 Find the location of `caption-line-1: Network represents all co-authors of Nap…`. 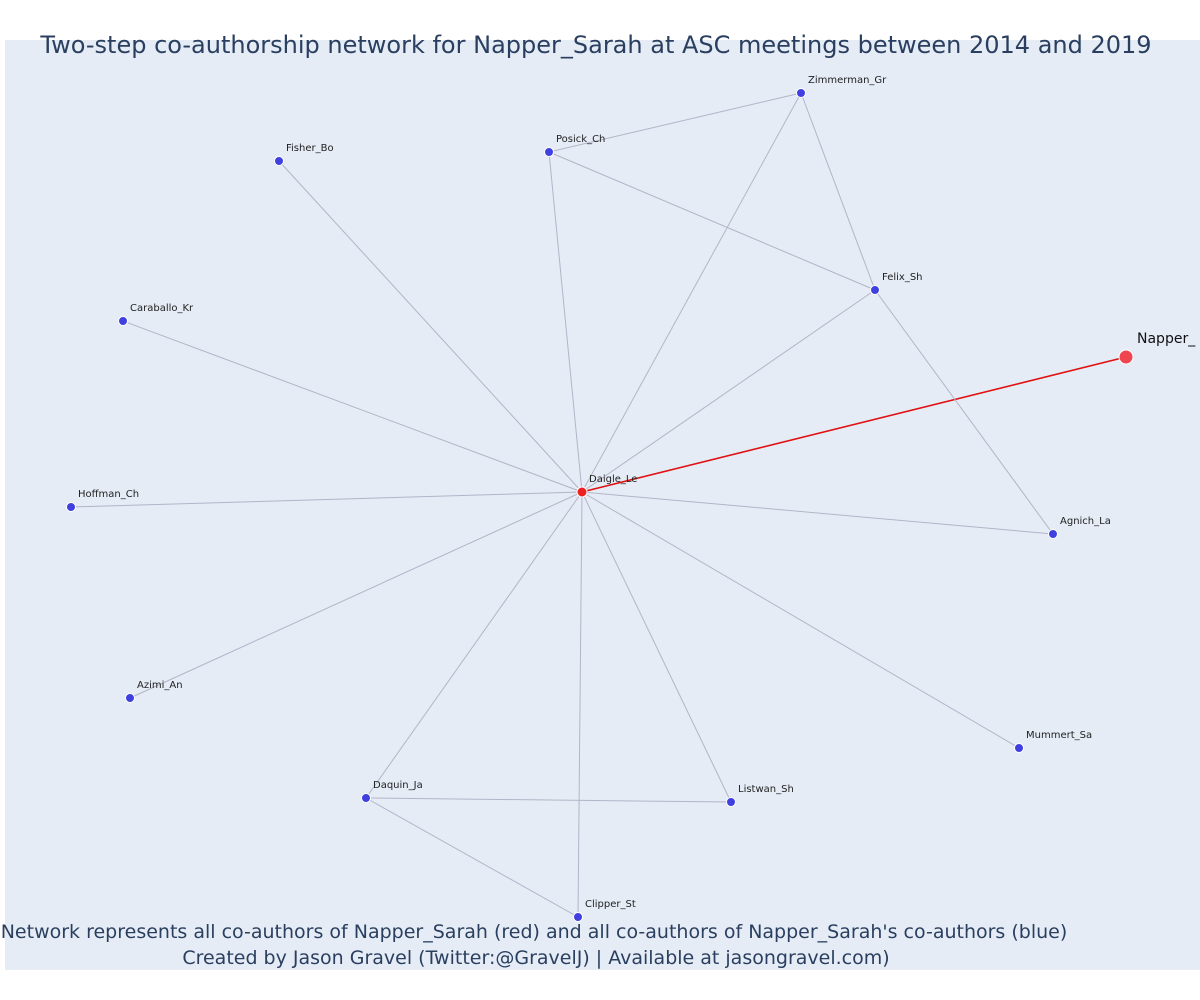

caption-line-1: Network represents all co-authors of Nap… is located at coordinates (534, 932).